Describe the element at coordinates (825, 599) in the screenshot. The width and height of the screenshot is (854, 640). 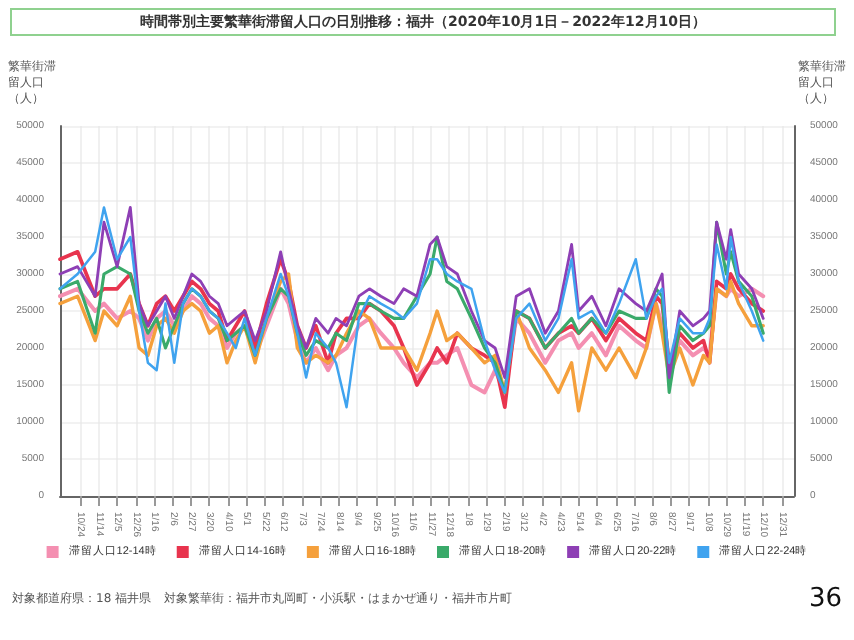
I see `text: 36` at that location.